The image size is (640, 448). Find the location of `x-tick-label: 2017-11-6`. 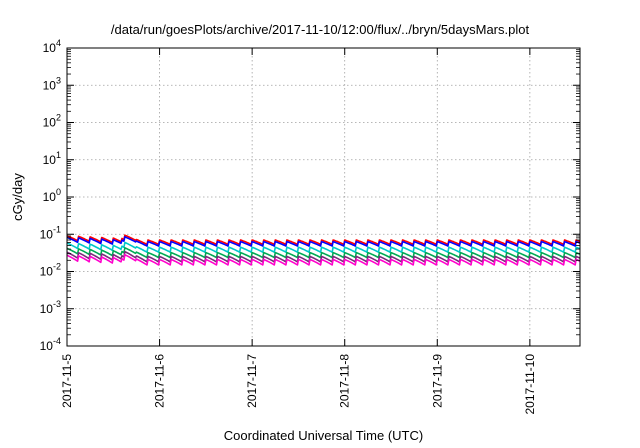

x-tick-label: 2017-11-6 is located at coordinates (160, 381).